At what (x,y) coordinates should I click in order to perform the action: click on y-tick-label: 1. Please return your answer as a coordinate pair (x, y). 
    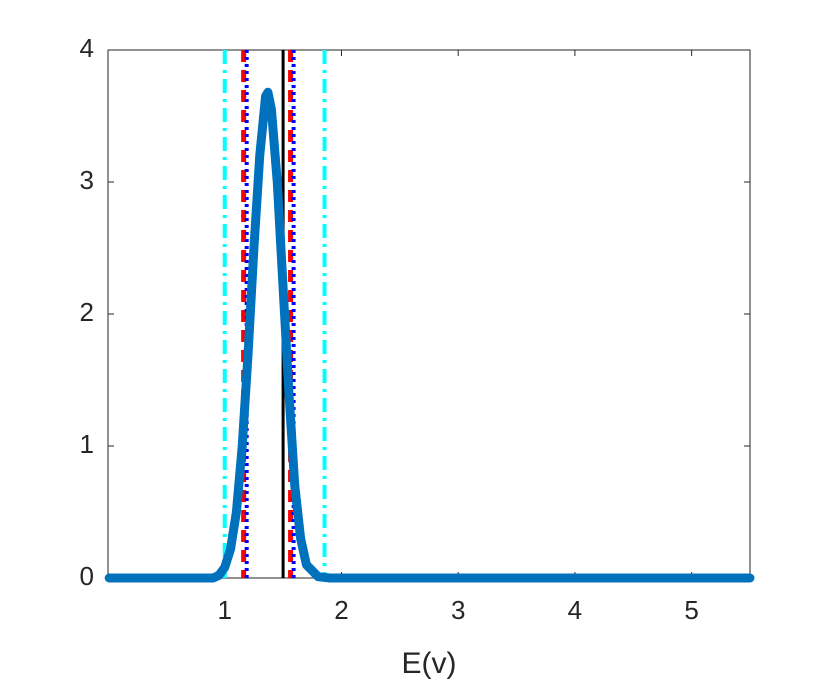
    Looking at the image, I should click on (87, 444).